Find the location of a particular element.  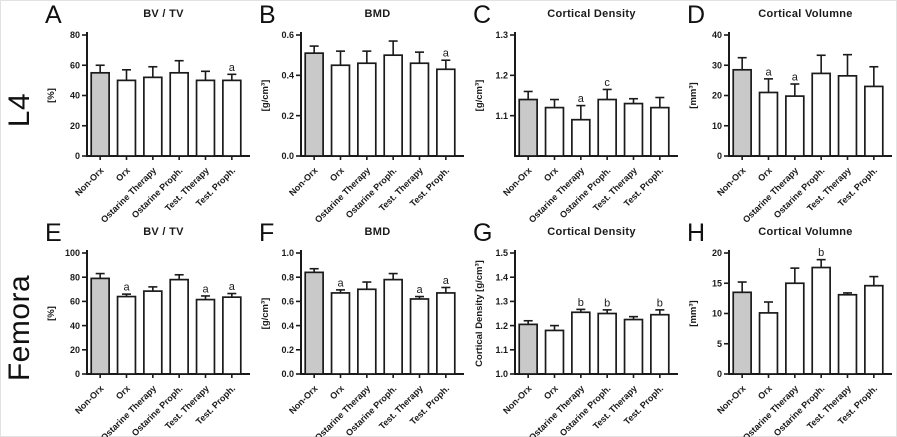

panel-title-g: Cortical Density is located at coordinates (591, 232).